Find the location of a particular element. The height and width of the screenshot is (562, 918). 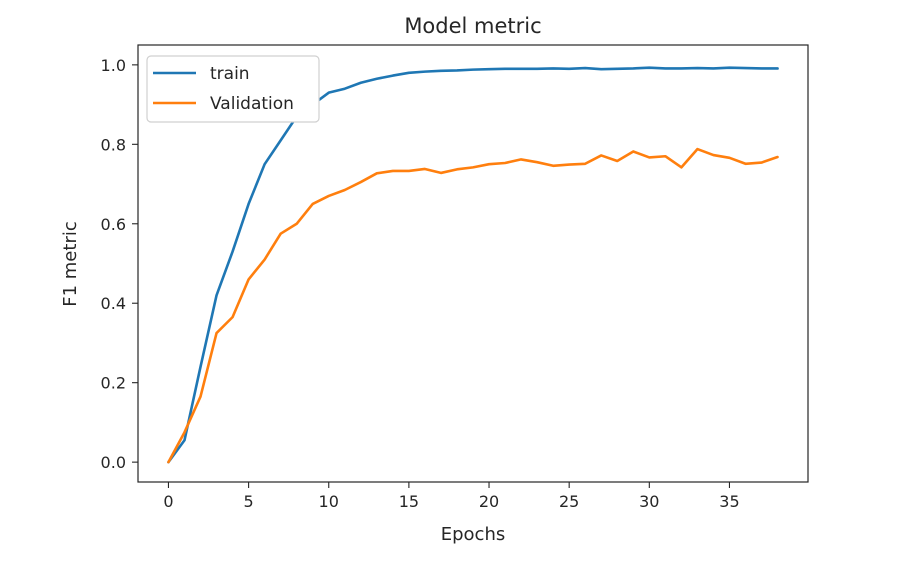

chart-title: Model metric is located at coordinates (472, 26).